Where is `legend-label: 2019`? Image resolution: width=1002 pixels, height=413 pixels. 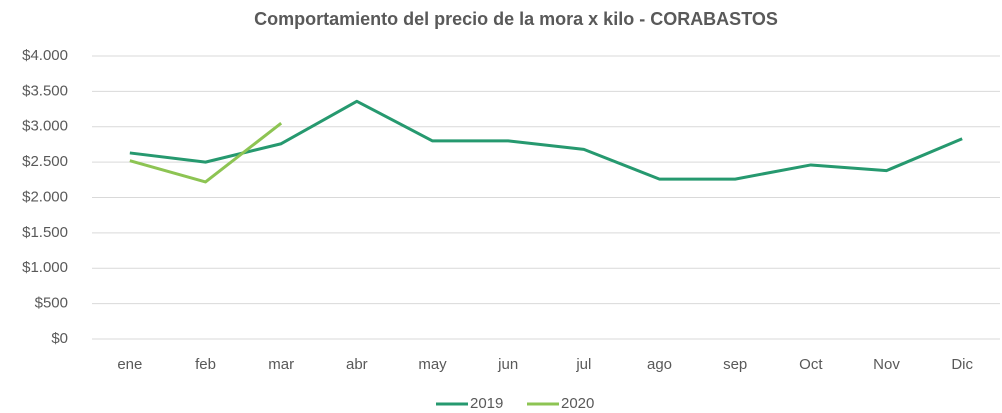 legend-label: 2019 is located at coordinates (486, 403).